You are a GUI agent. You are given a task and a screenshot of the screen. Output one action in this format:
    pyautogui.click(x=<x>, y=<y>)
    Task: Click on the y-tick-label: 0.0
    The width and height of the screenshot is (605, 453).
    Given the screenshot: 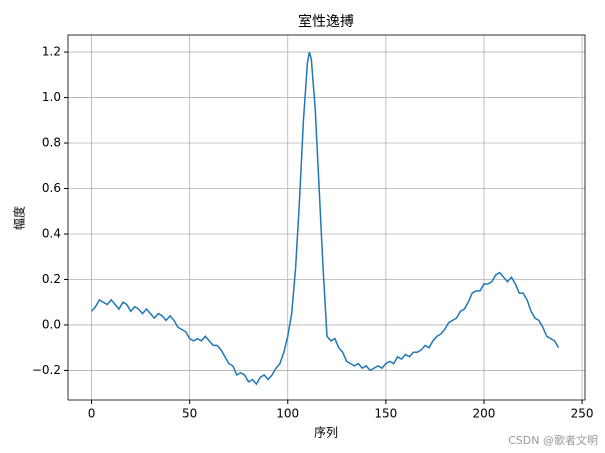 What is the action you would take?
    pyautogui.click(x=51, y=324)
    